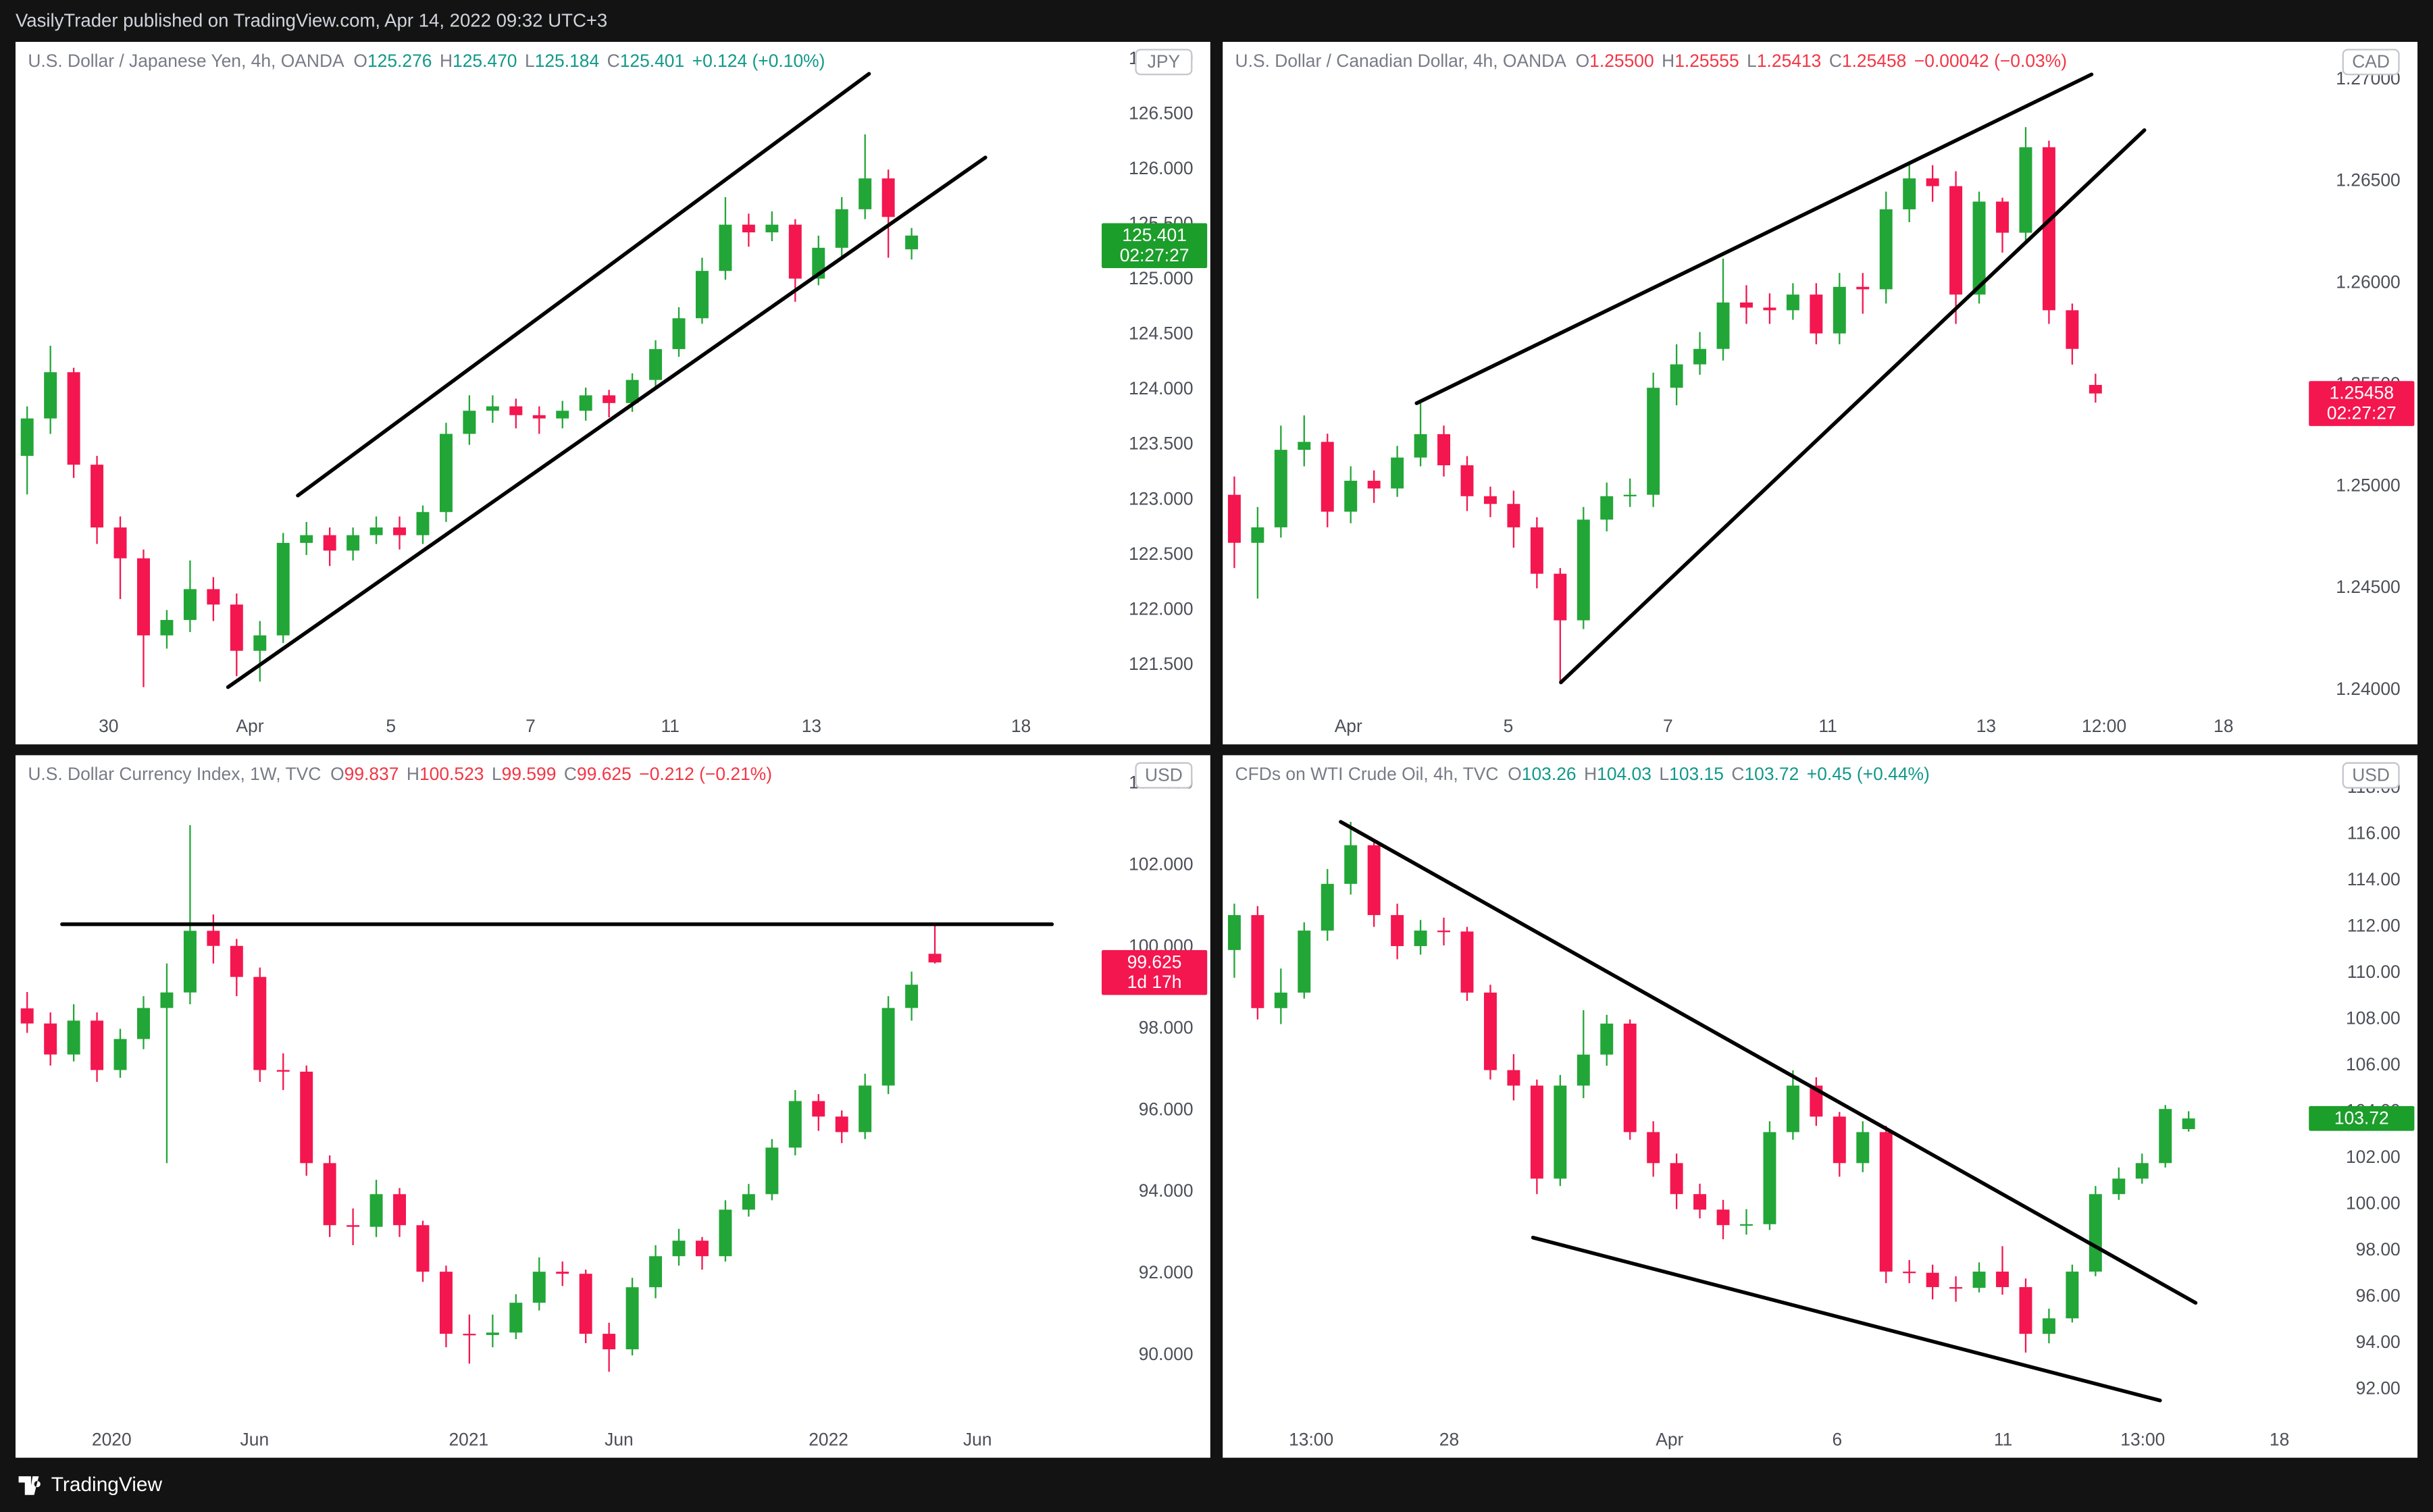 The image size is (2433, 1512). What do you see at coordinates (2371, 61) in the screenshot?
I see `currency-label: CAD` at bounding box center [2371, 61].